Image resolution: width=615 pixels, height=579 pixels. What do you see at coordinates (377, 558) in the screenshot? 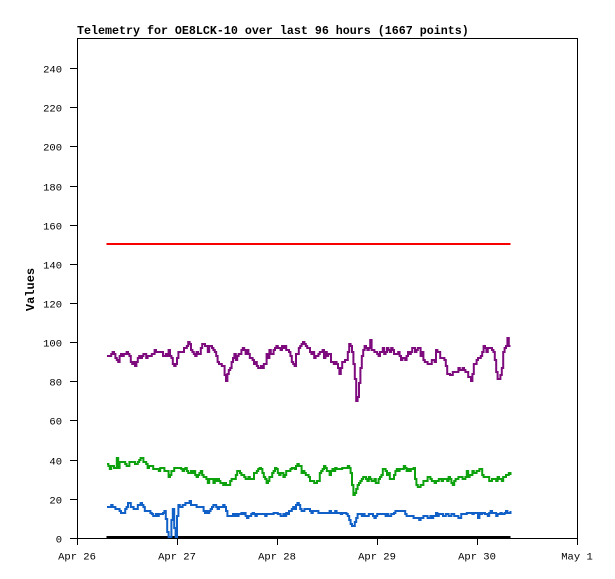
I see `svg-text: Apr 29` at bounding box center [377, 558].